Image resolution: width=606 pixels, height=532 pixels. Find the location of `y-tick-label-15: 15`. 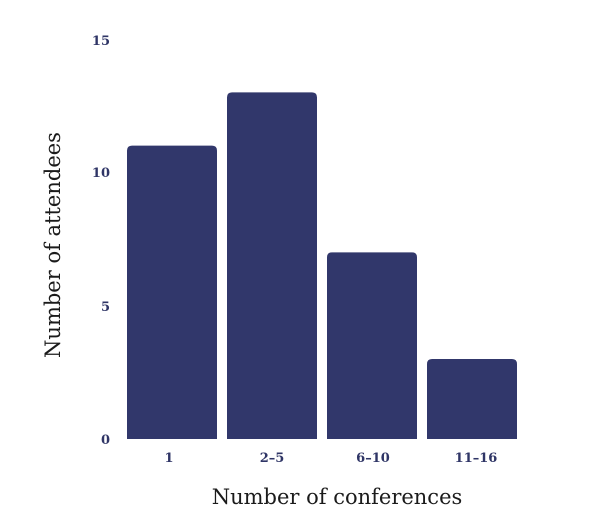

y-tick-label-15: 15 is located at coordinates (101, 41).